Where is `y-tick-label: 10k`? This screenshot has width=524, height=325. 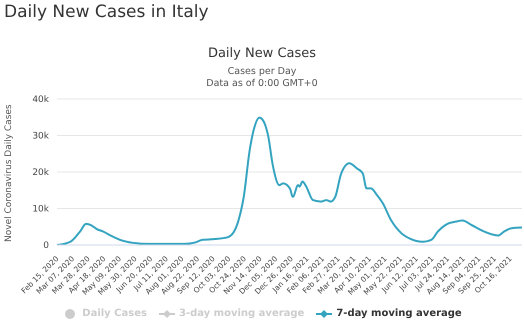 y-tick-label: 10k is located at coordinates (41, 209).